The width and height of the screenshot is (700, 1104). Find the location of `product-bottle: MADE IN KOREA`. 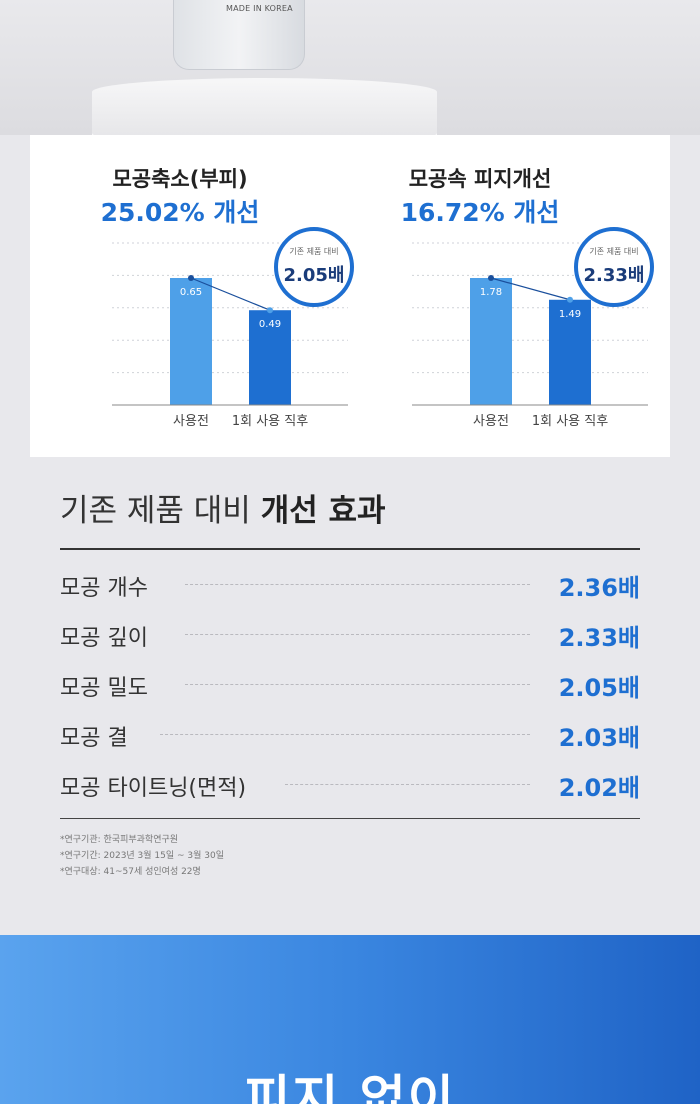

product-bottle: MADE IN KOREA is located at coordinates (239, 35).